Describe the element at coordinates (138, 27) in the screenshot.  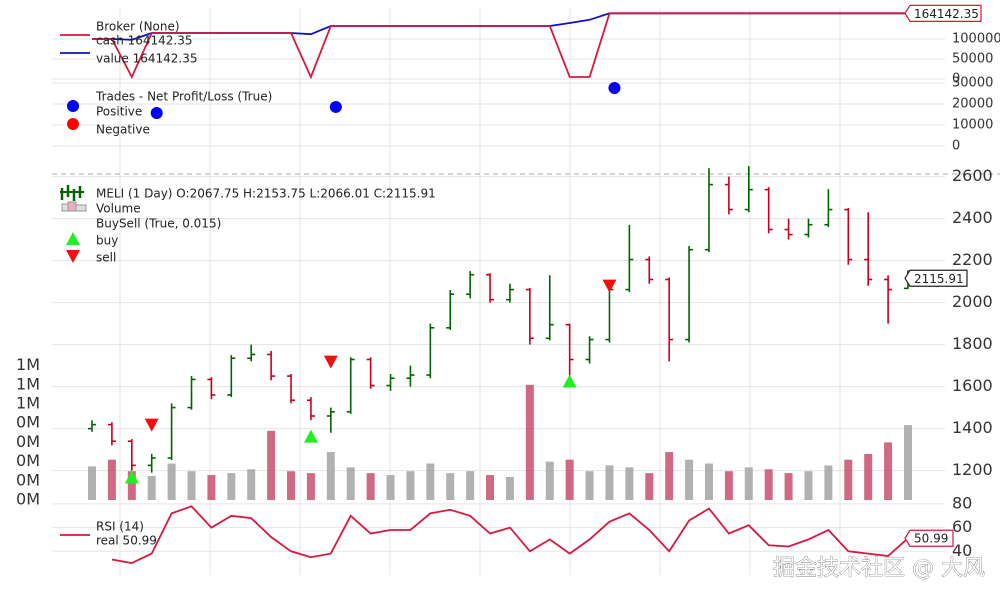
I see `legend-label: Broker (None)` at that location.